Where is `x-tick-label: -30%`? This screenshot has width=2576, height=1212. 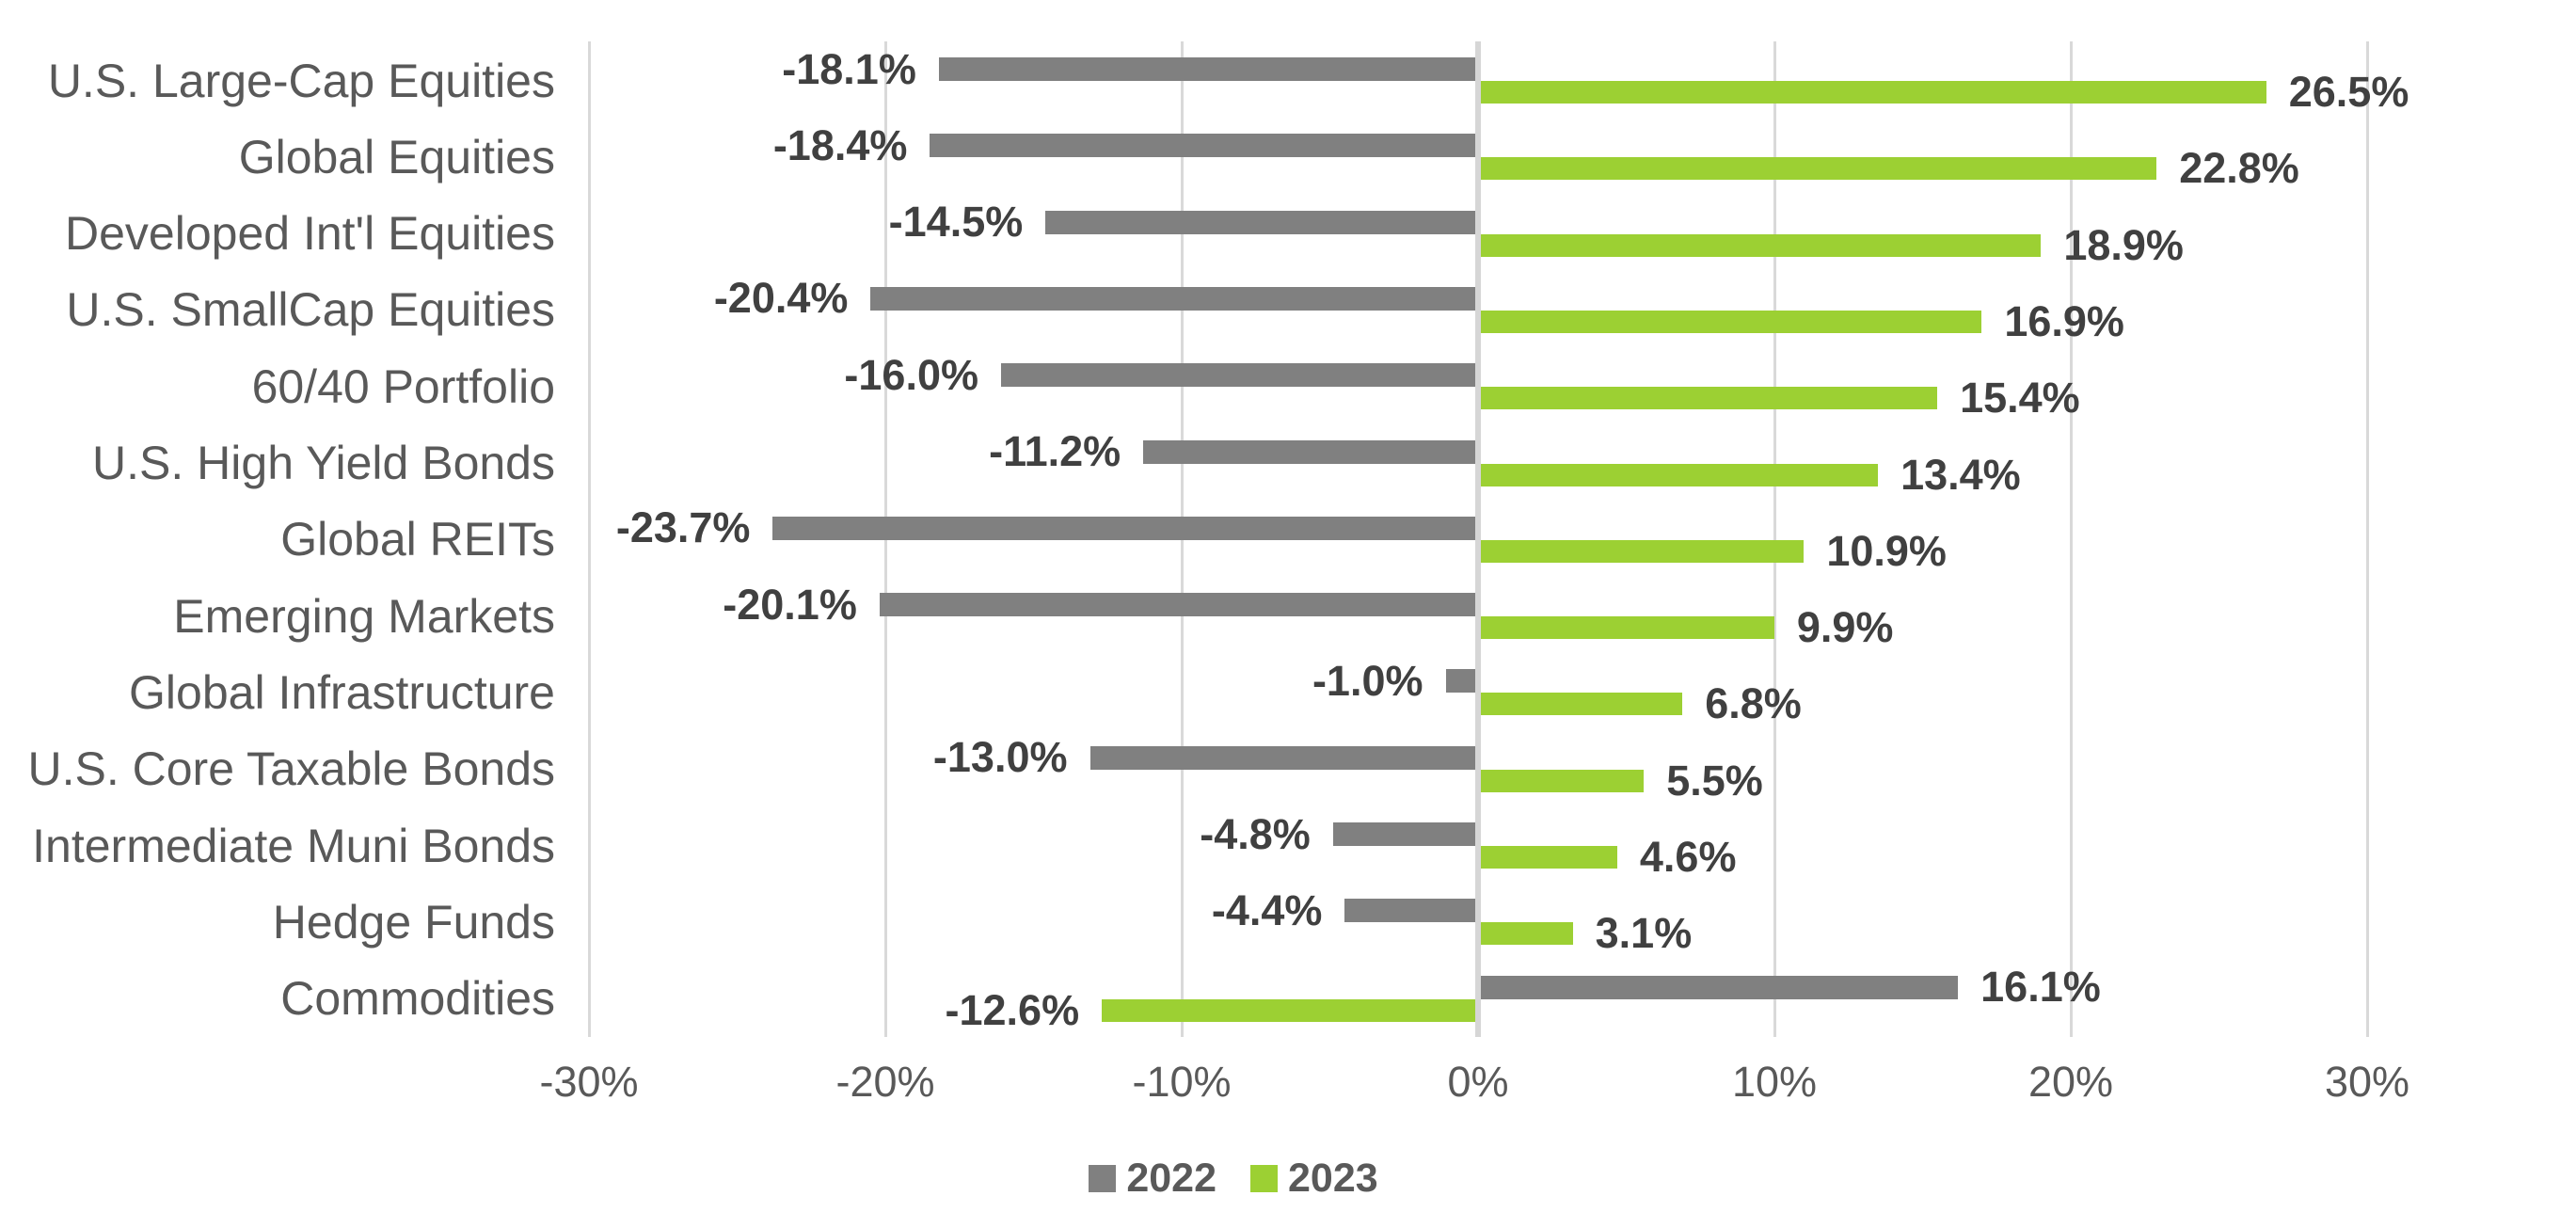 x-tick-label: -30% is located at coordinates (589, 1082).